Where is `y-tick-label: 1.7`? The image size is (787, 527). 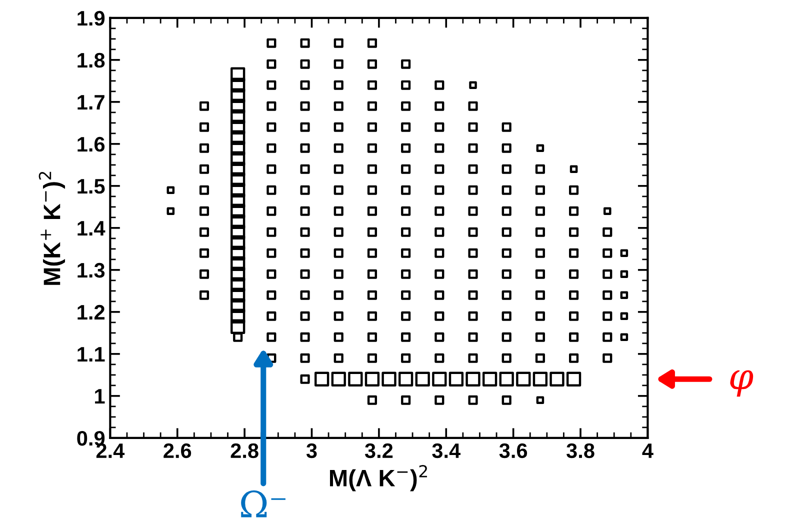 y-tick-label: 1.7 is located at coordinates (91, 102).